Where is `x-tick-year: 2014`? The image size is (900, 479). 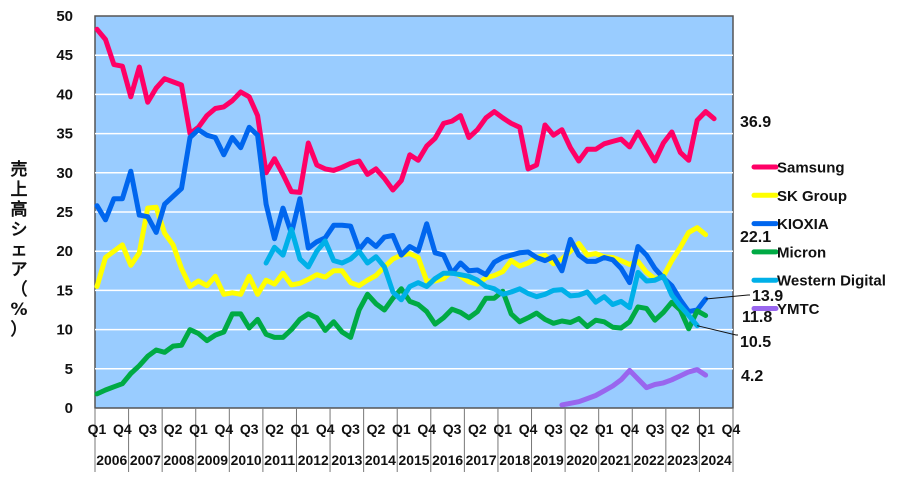
x-tick-year: 2014 is located at coordinates (380, 460).